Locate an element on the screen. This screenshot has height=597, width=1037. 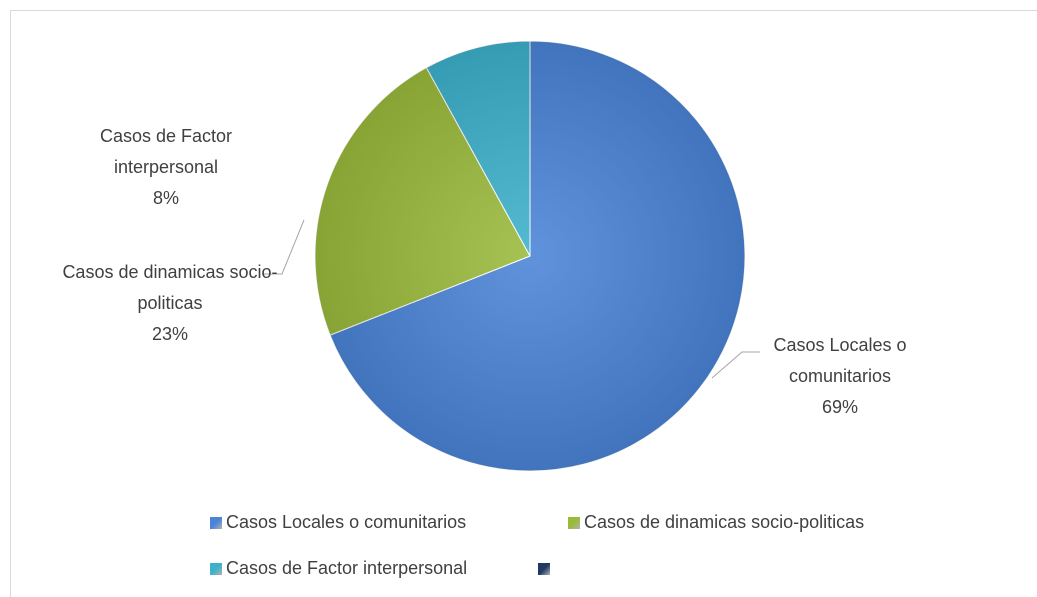
legend-entry: Casos de dinamicas socio-politicas is located at coordinates (716, 522).